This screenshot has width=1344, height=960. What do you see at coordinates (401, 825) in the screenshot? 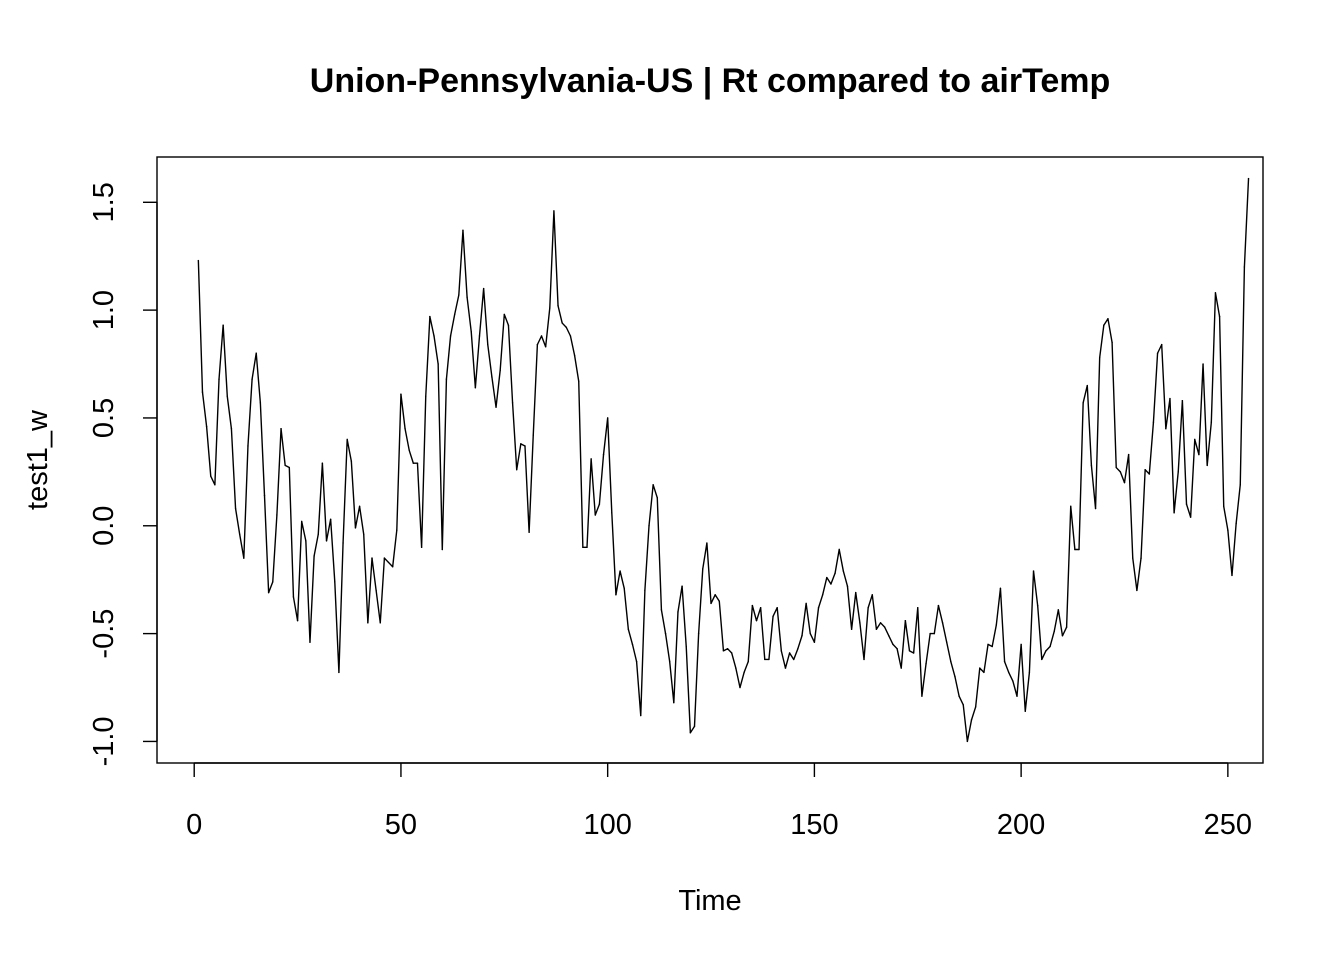
I see `x-tick-label: 50` at bounding box center [401, 825].